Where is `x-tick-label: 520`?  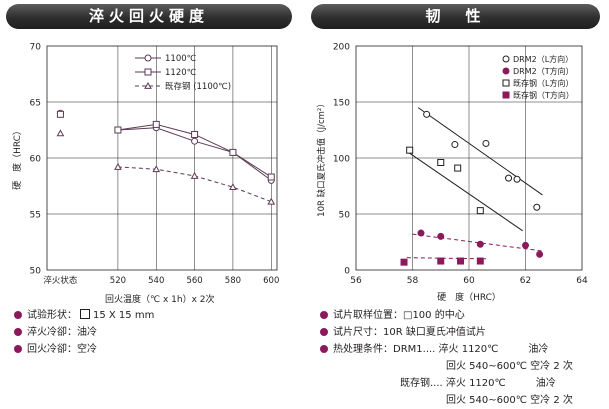 x-tick-label: 520 is located at coordinates (118, 281).